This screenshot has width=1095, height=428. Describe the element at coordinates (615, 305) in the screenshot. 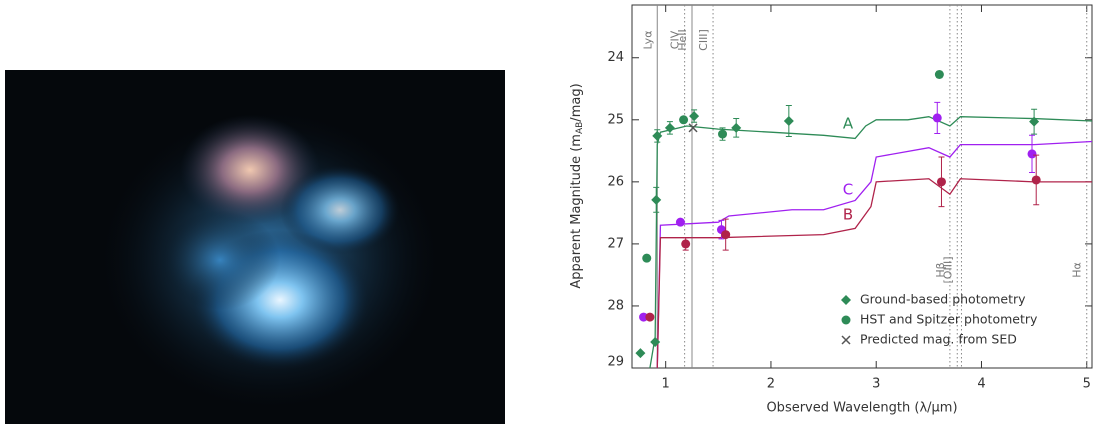

I see `y-tick-label: 28` at that location.